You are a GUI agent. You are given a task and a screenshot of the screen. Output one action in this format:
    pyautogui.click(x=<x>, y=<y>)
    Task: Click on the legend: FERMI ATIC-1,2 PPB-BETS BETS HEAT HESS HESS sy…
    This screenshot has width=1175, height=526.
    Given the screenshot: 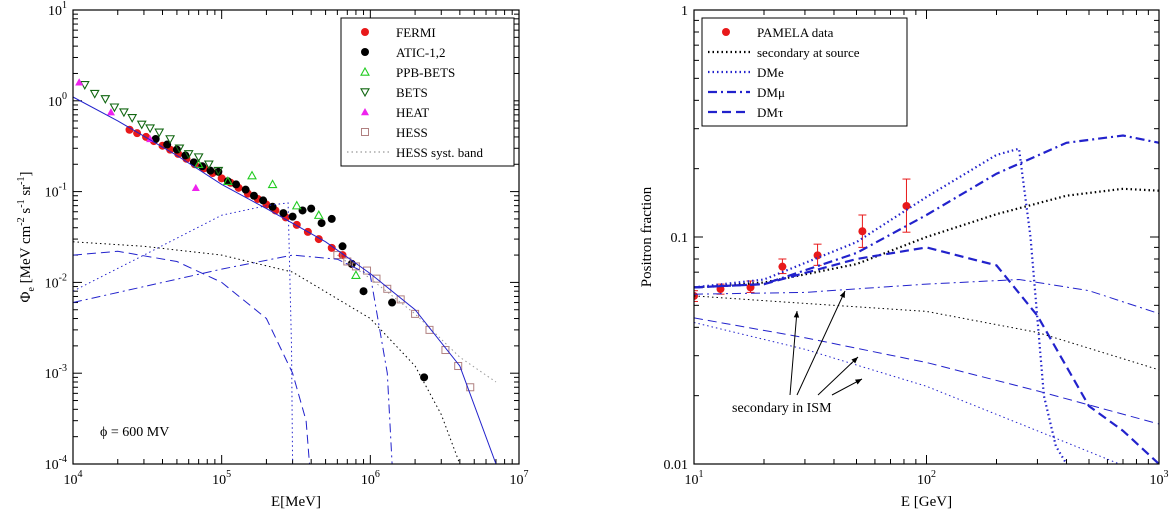 What is the action you would take?
    pyautogui.click(x=427, y=92)
    